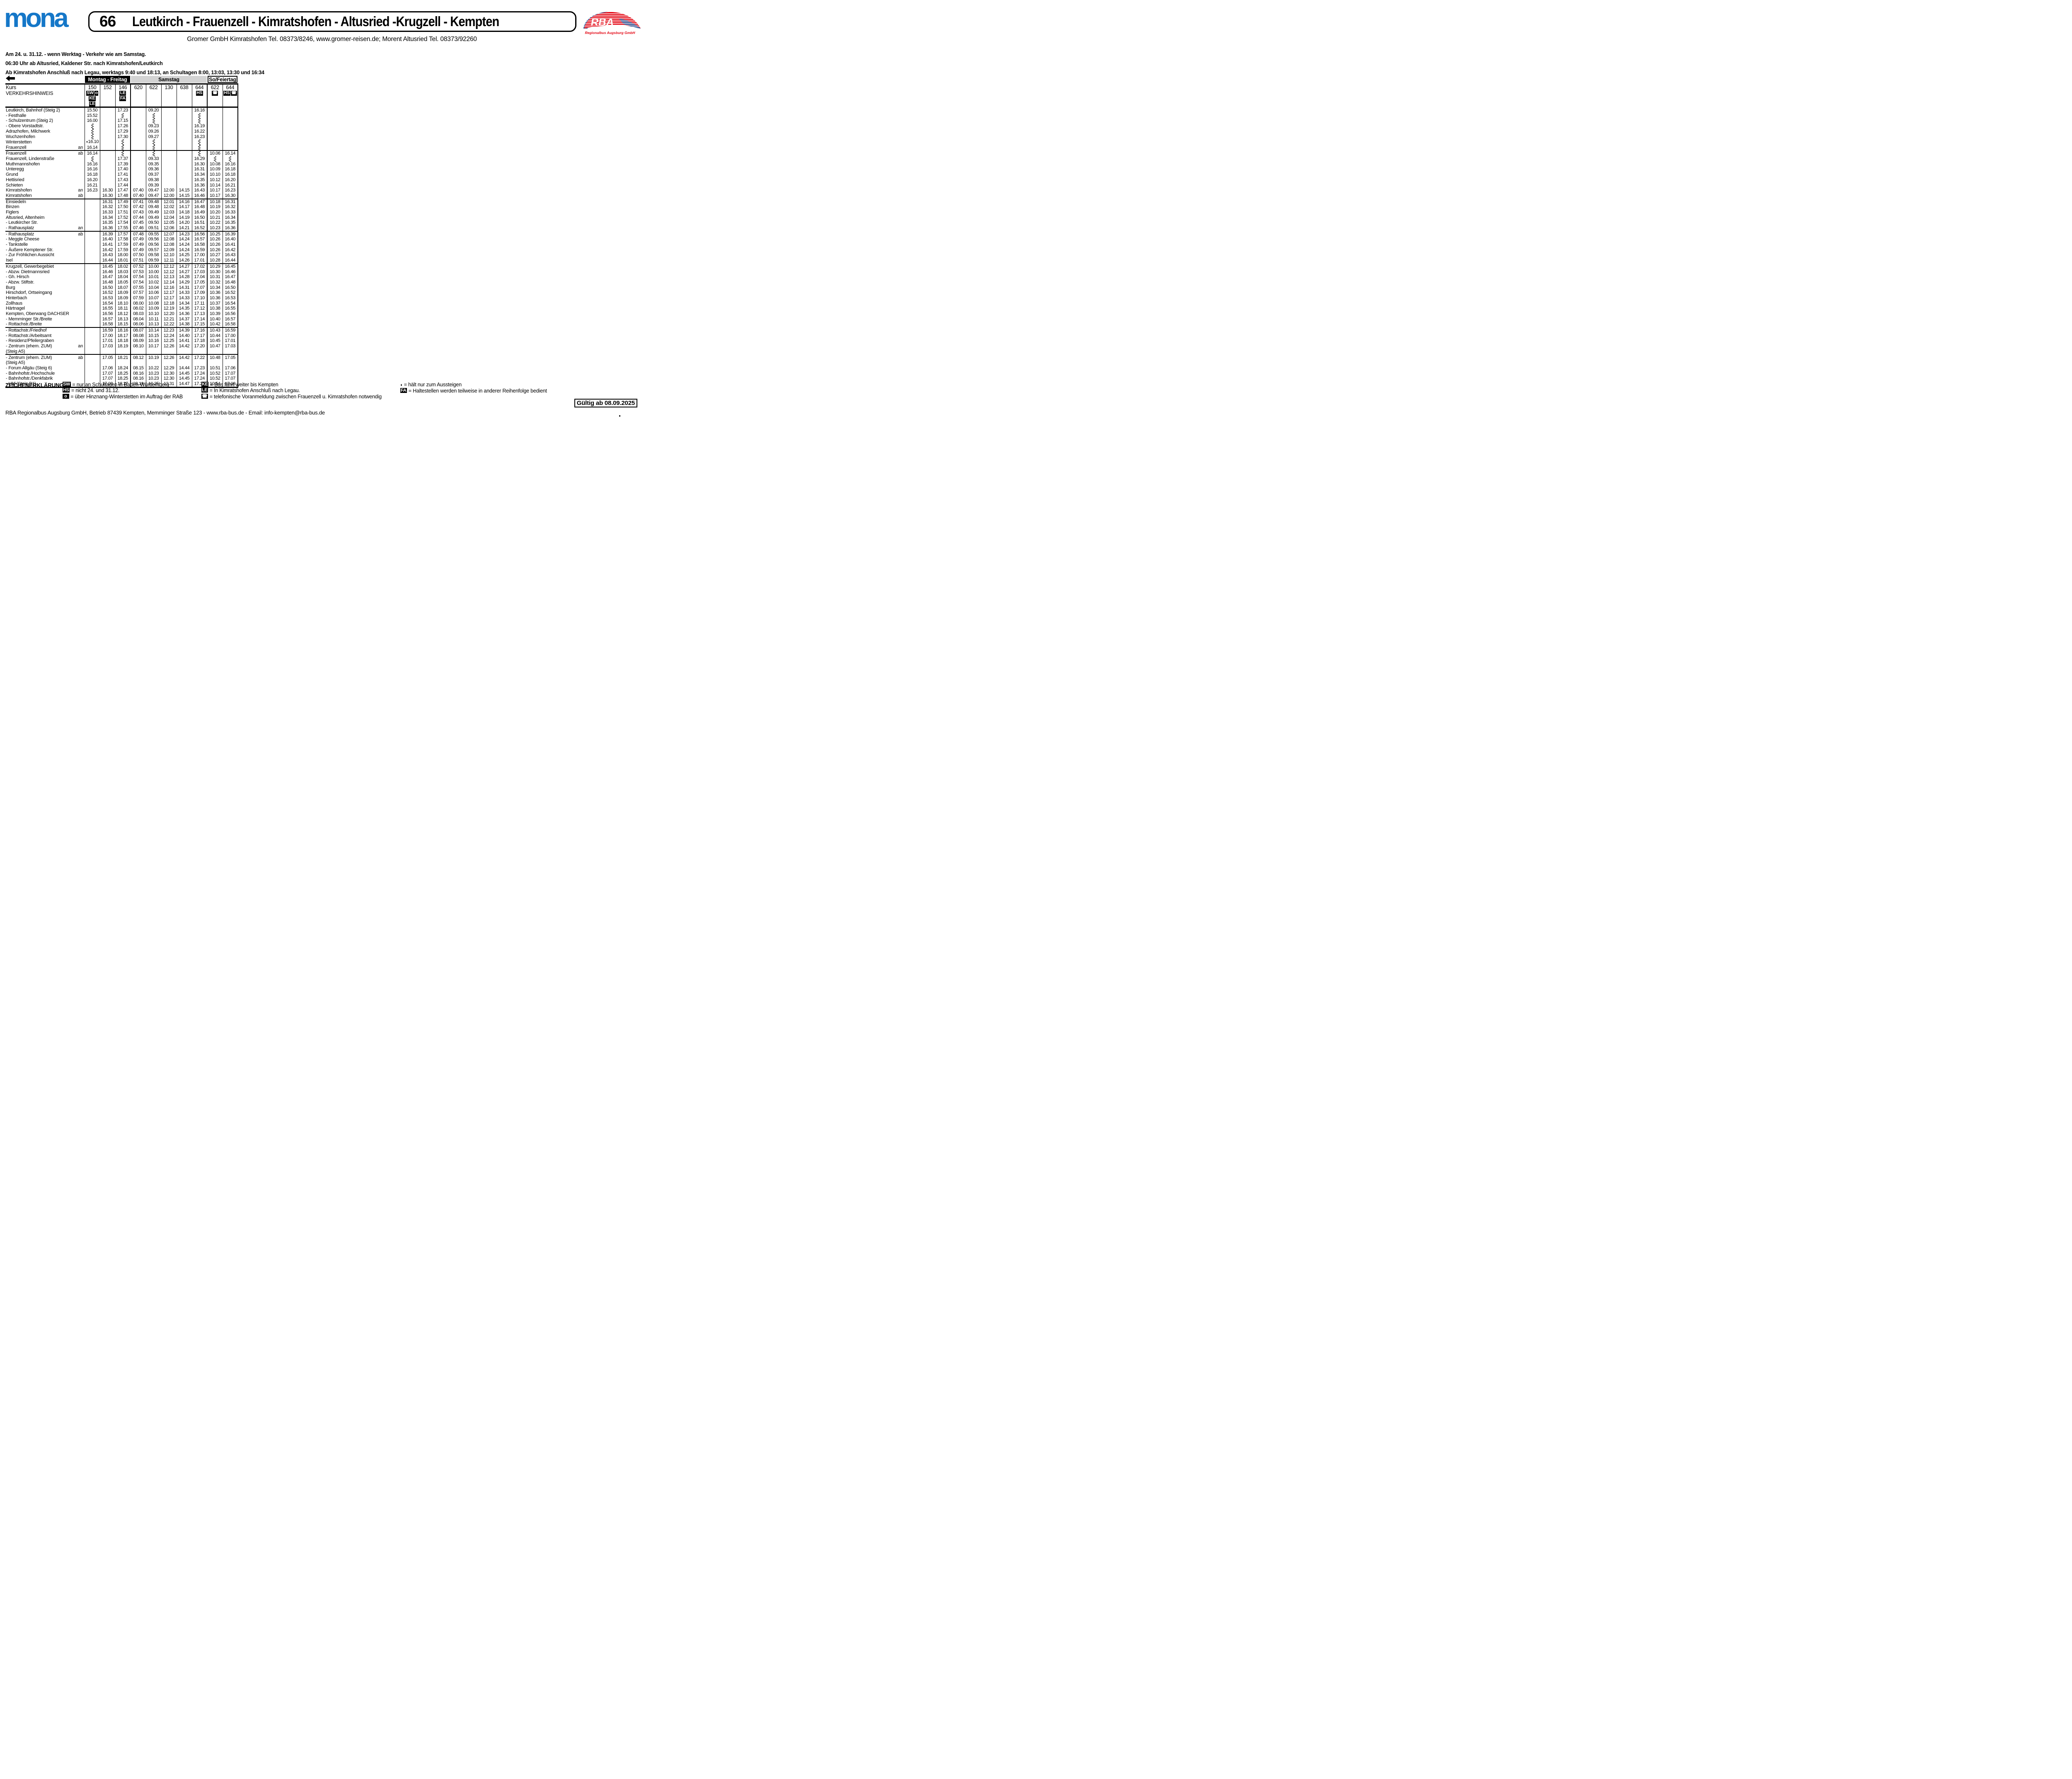 The image size is (2072, 1779). I want to click on time-cell: 16.43, so click(199, 190).